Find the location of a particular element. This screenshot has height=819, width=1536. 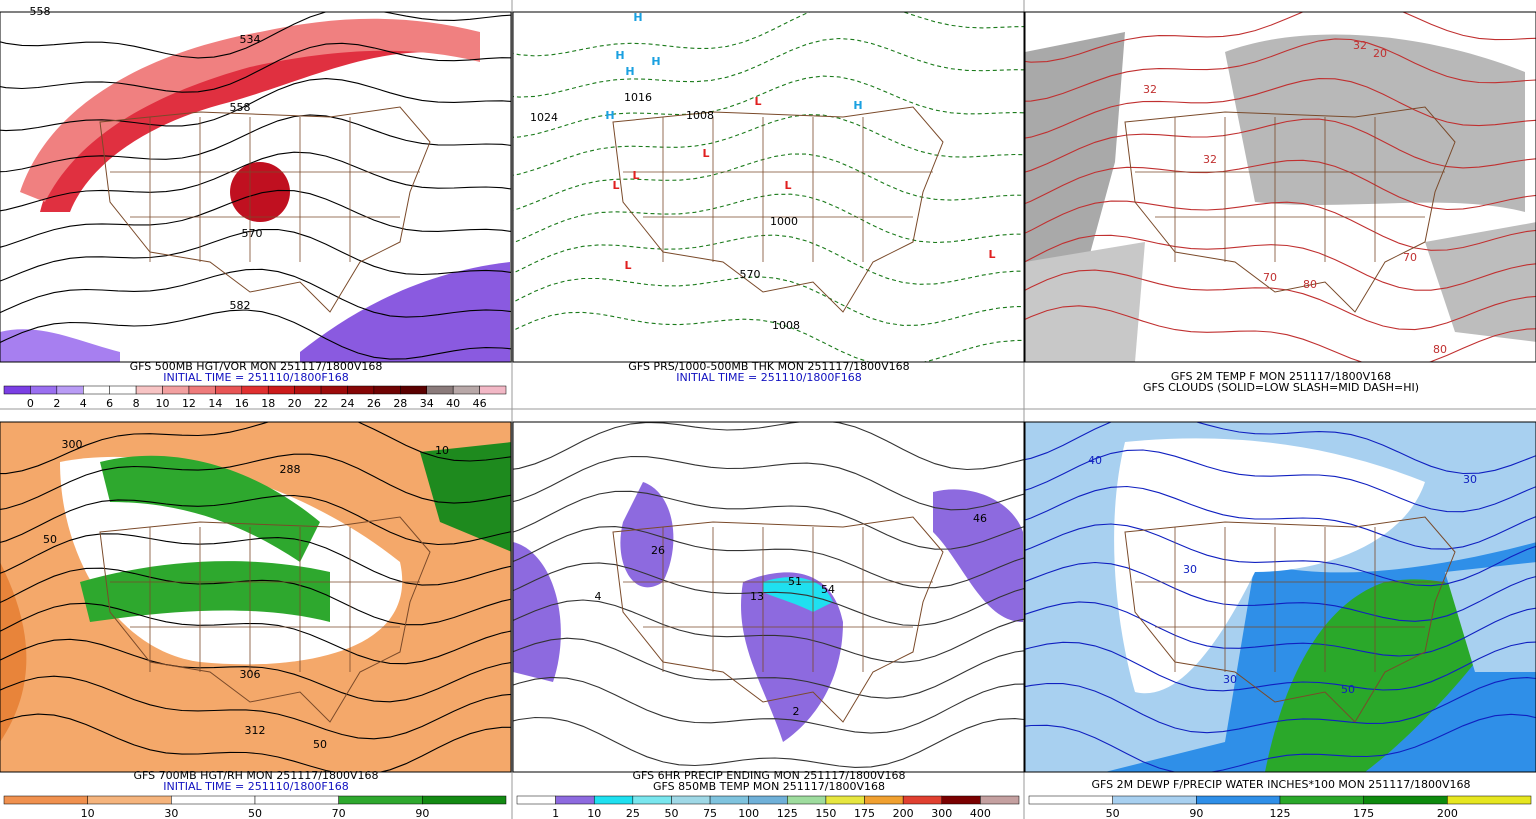

map-label: 32 is located at coordinates (1360, 45).